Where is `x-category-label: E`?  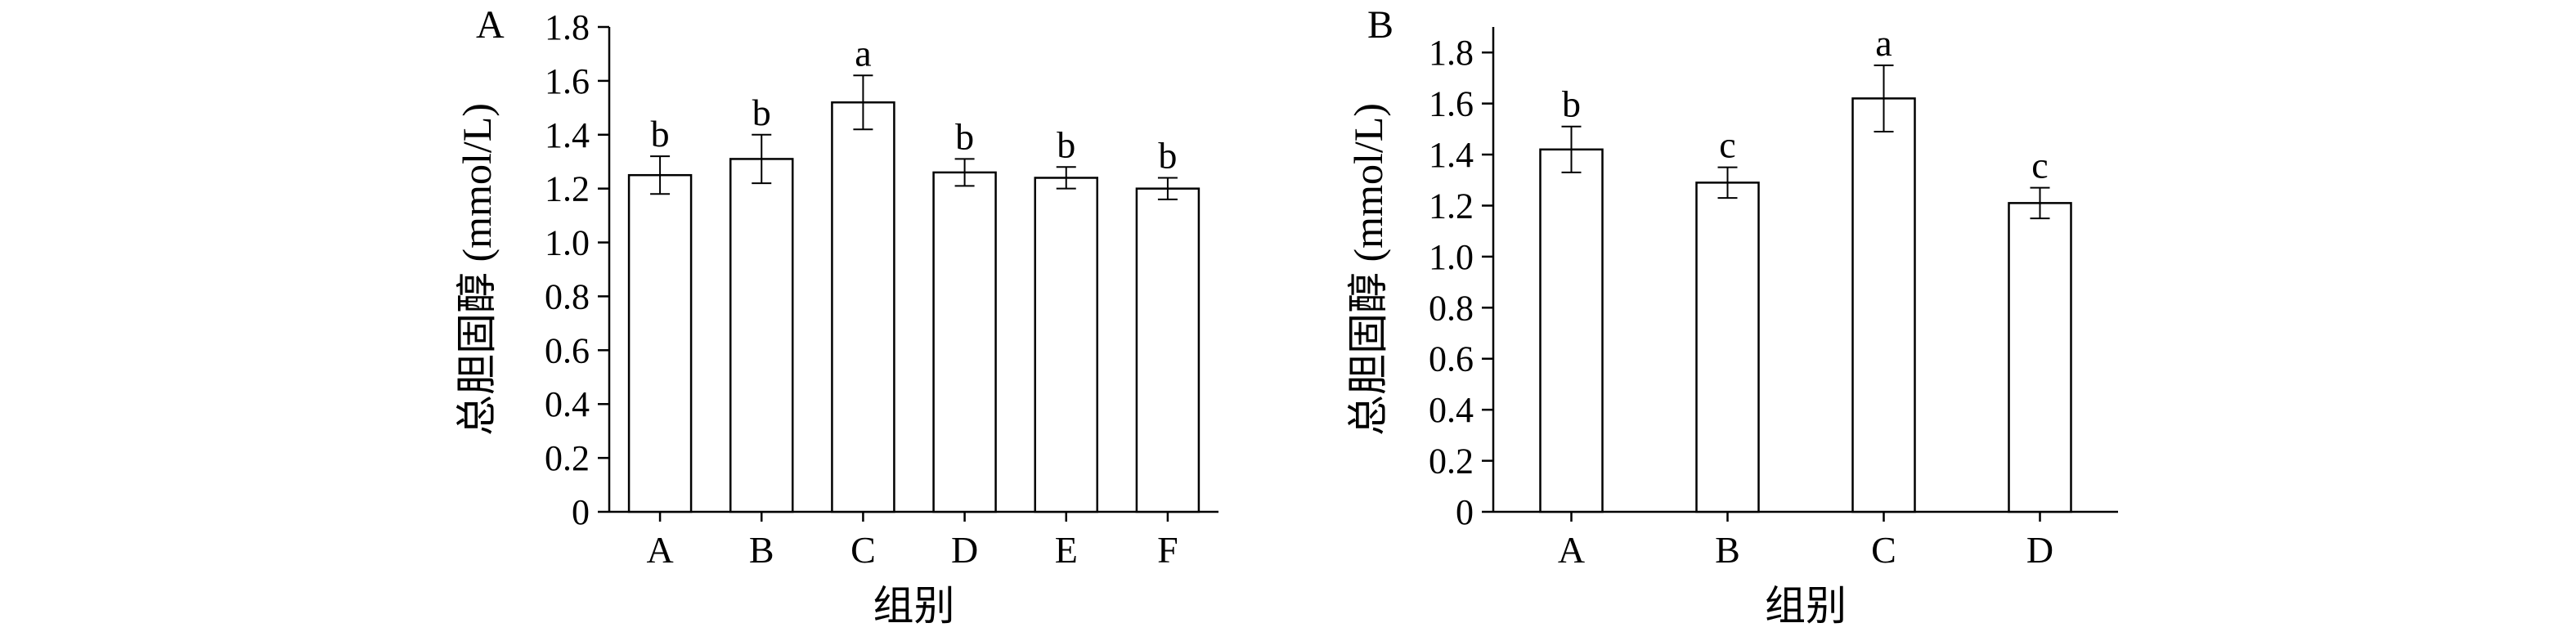 x-category-label: E is located at coordinates (1066, 550).